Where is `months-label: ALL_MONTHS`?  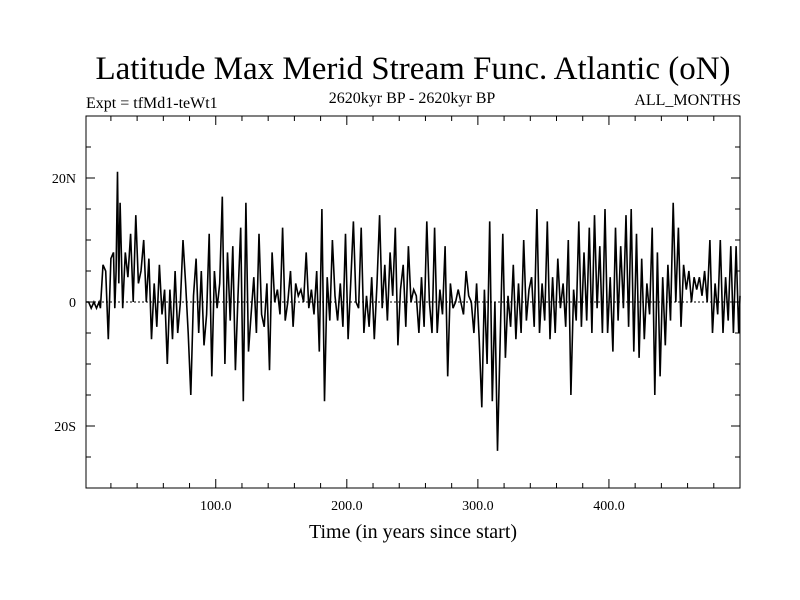
months-label: ALL_MONTHS is located at coordinates (687, 100).